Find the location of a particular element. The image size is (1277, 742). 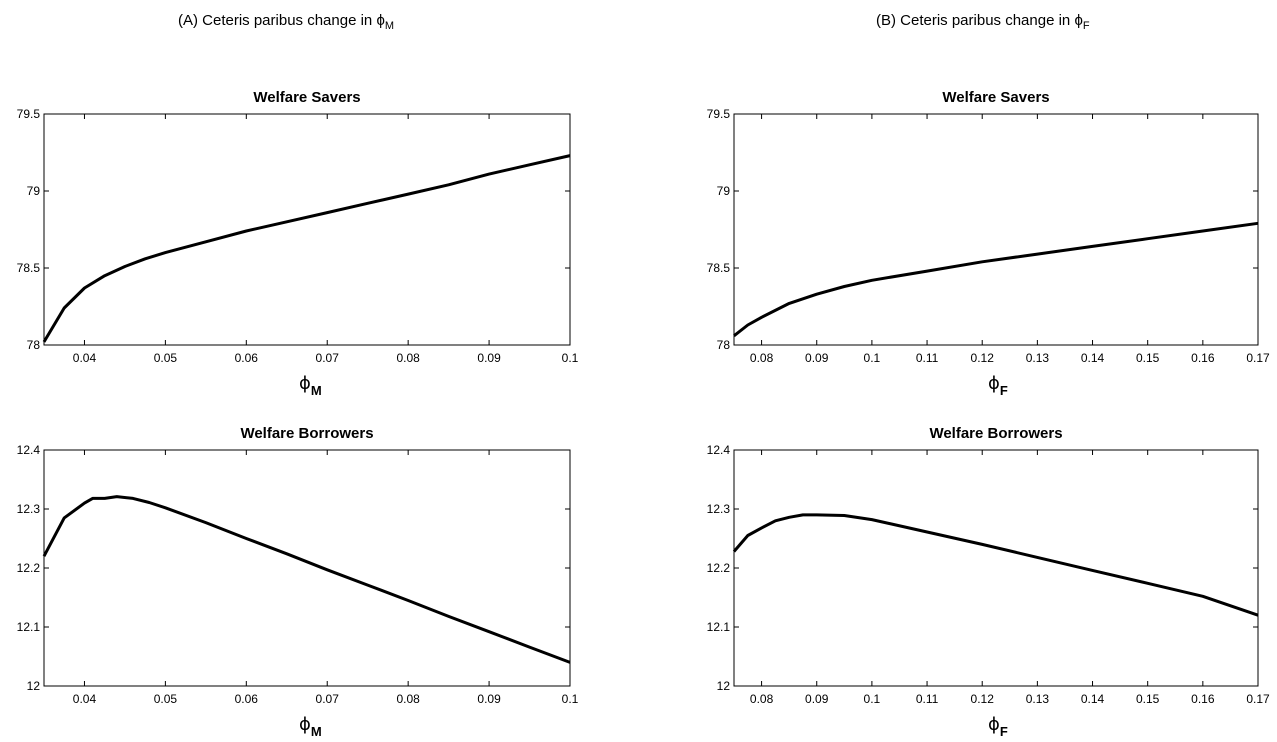

column-title-b-subscript: F is located at coordinates (1086, 26).